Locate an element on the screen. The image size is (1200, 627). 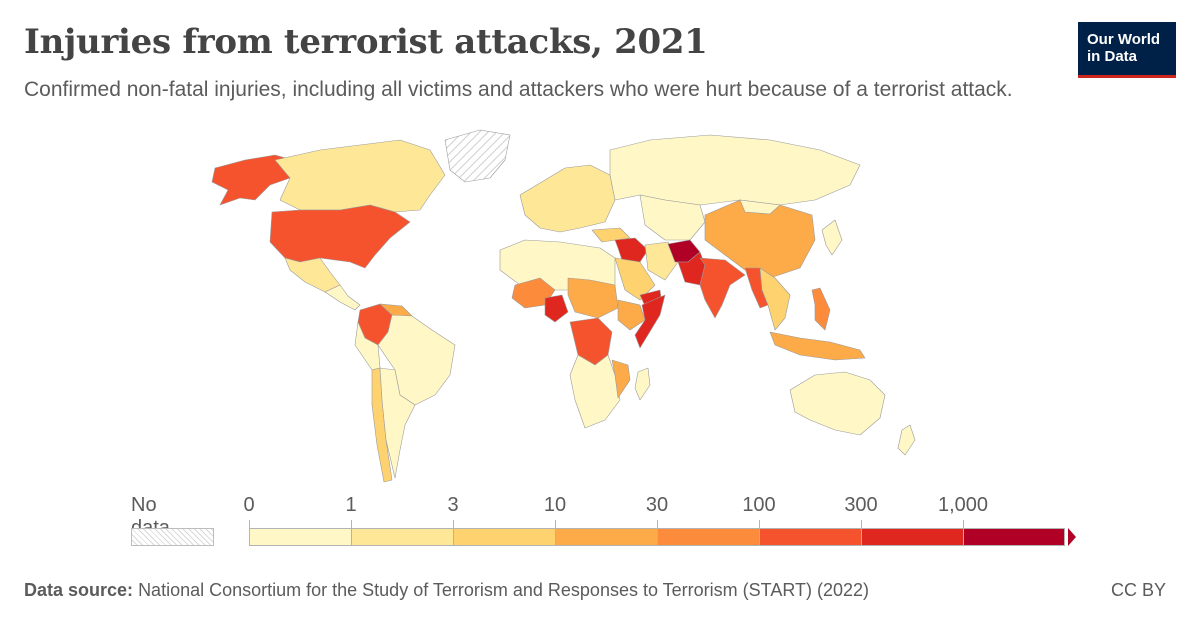
country-new-zealand is located at coordinates (906, 440).